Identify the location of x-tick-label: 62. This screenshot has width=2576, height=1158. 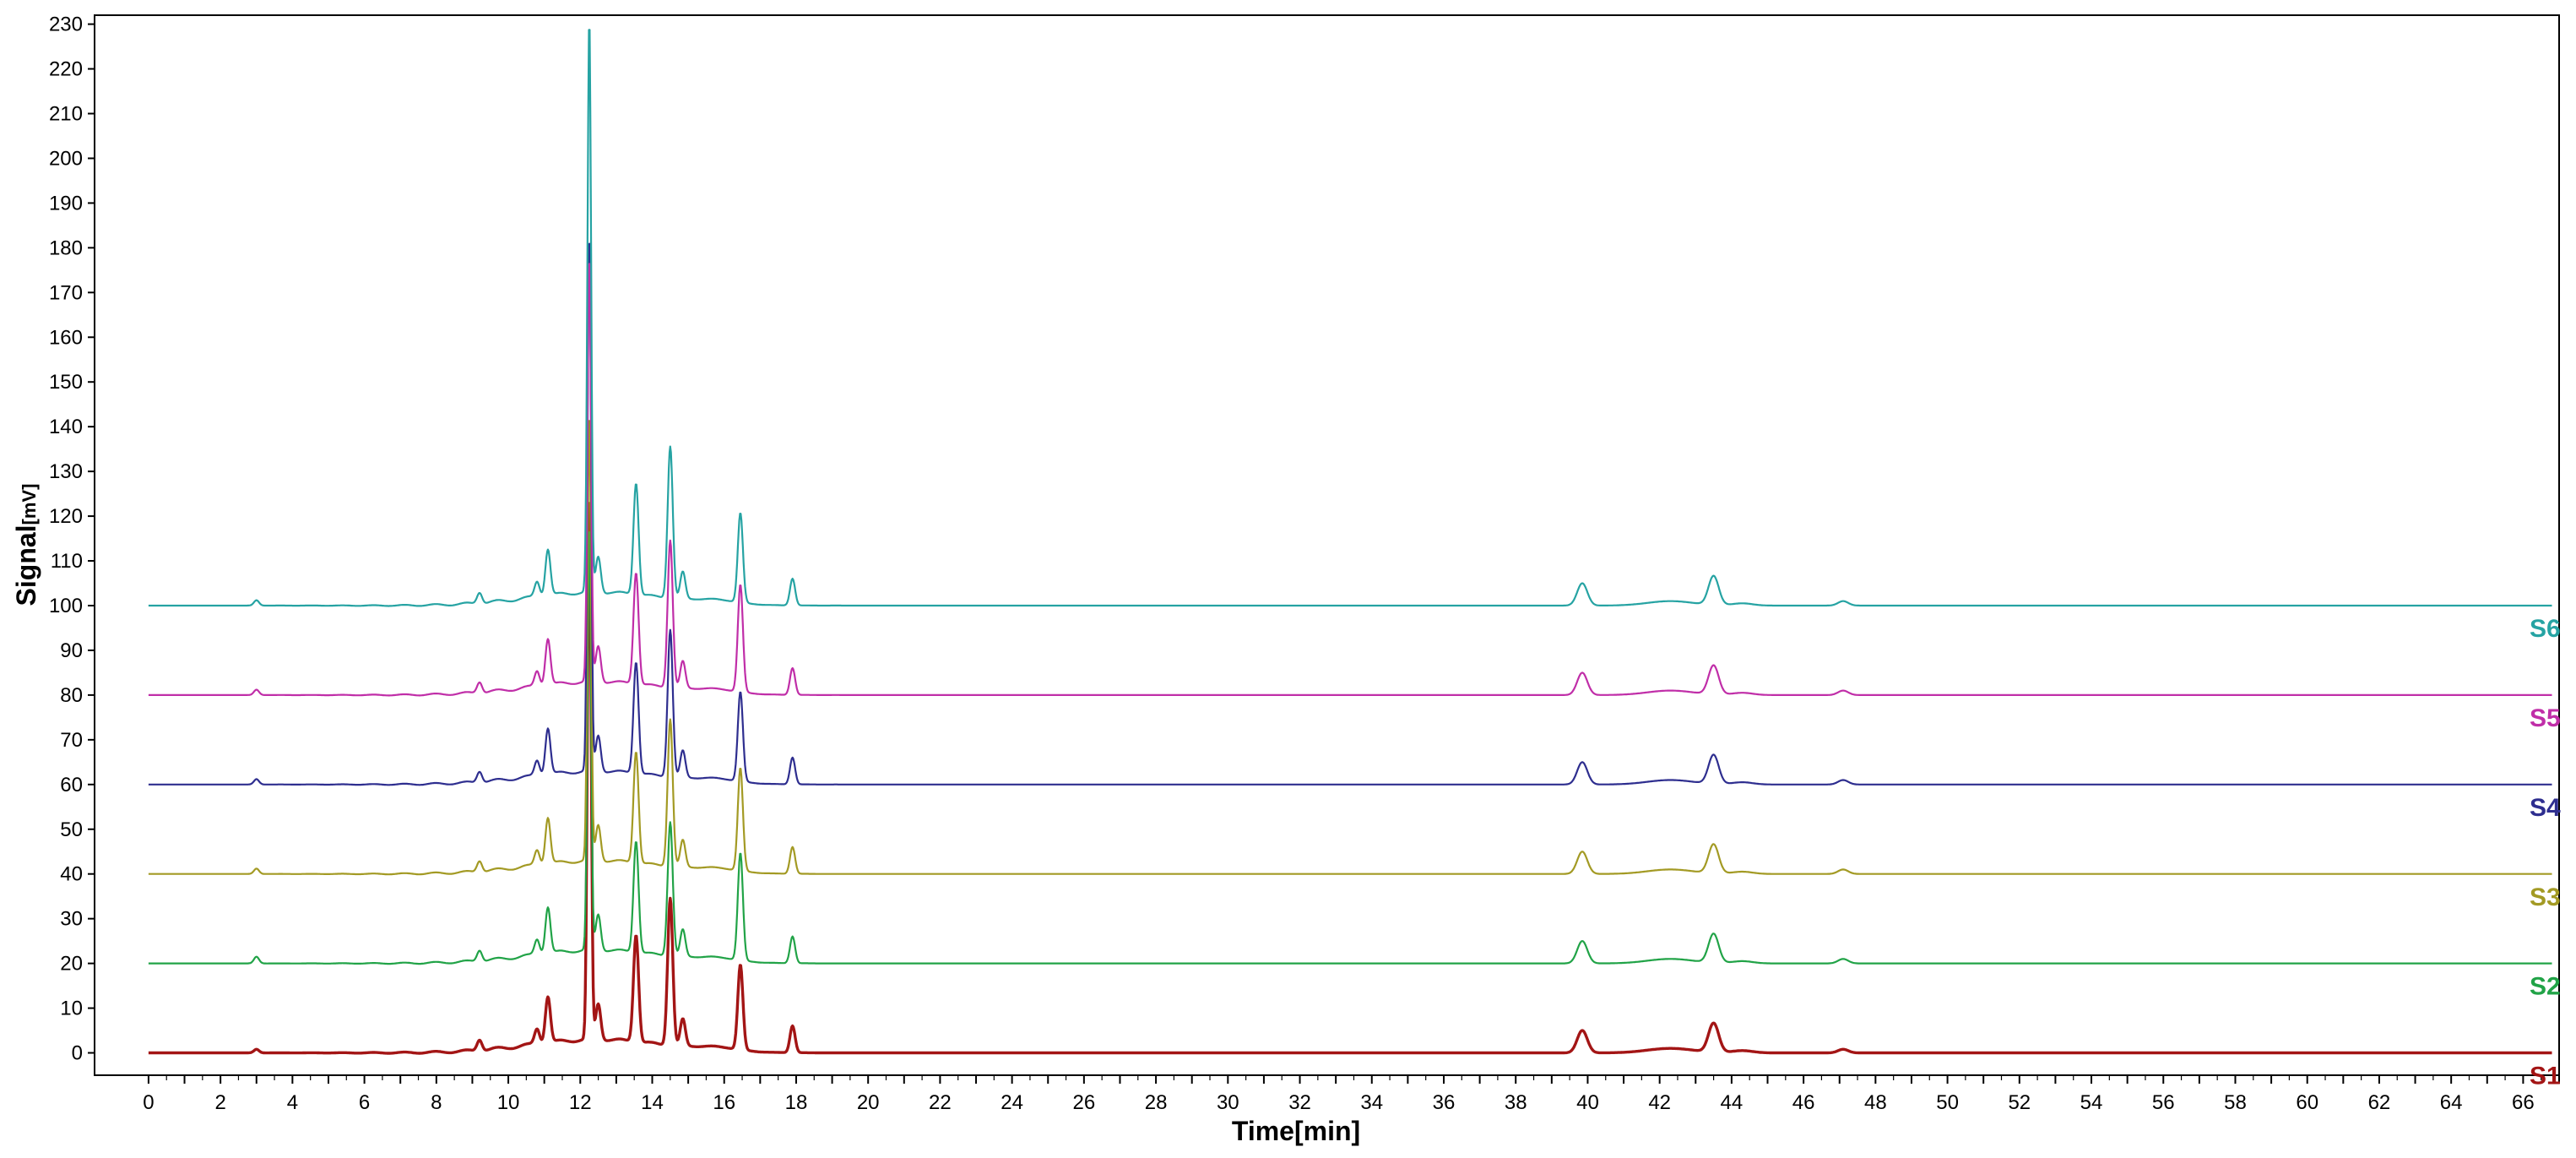
(2379, 1102).